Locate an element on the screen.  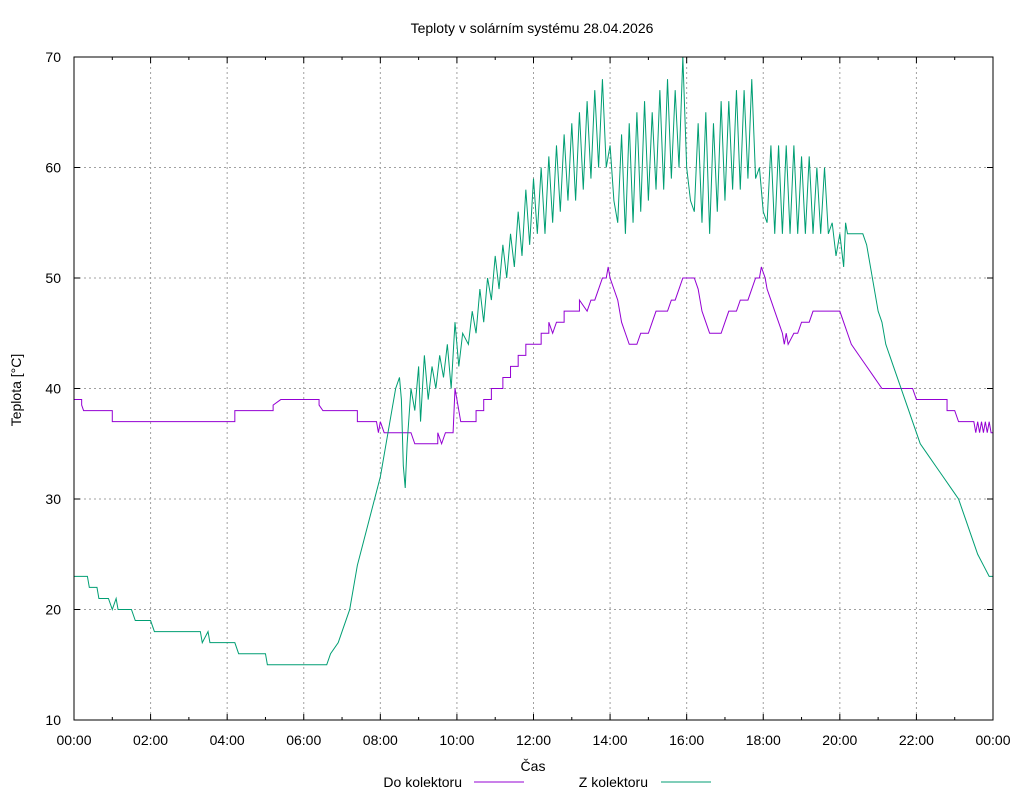
x-tick-label: 22:00 is located at coordinates (916, 740).